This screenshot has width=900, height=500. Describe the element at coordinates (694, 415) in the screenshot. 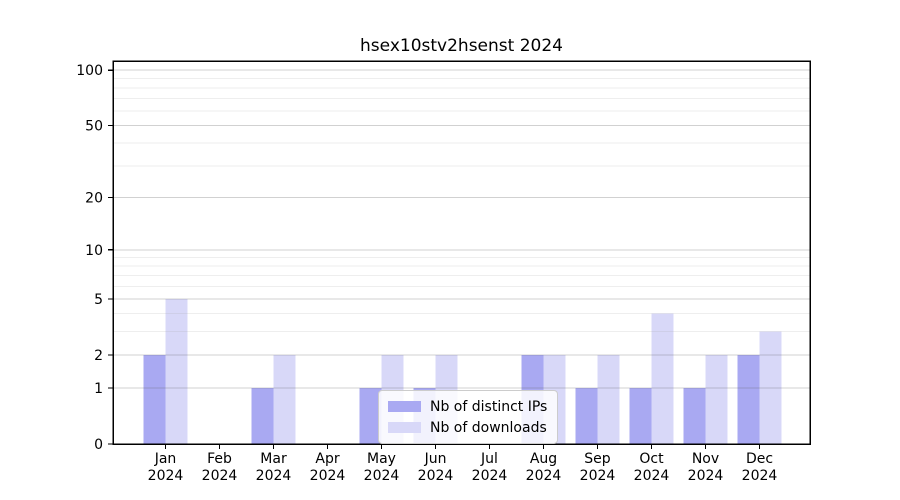

I see `bar-ips-nov-2024` at that location.